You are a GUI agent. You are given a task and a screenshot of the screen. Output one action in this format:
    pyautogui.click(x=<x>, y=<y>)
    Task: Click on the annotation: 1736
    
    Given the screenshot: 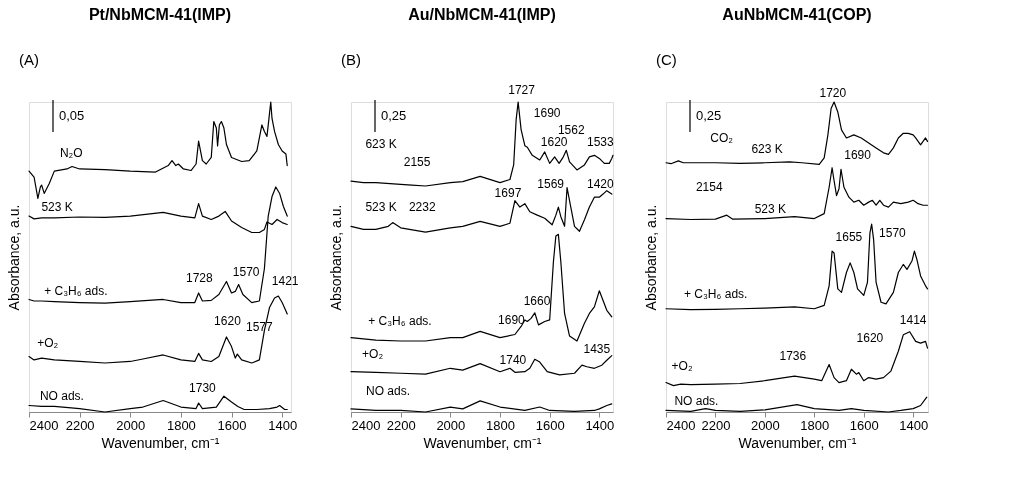 What is the action you would take?
    pyautogui.click(x=793, y=356)
    